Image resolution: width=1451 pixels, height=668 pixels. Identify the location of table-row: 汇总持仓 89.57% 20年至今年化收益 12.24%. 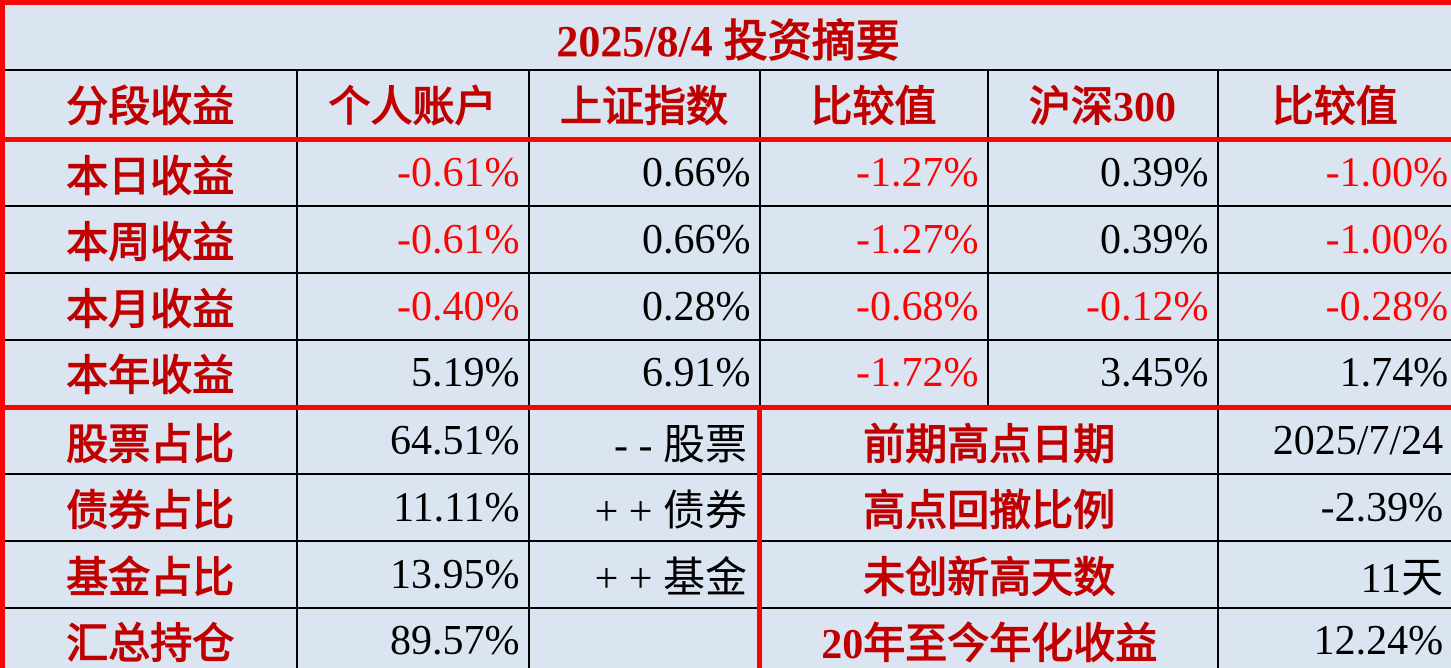
(726, 637).